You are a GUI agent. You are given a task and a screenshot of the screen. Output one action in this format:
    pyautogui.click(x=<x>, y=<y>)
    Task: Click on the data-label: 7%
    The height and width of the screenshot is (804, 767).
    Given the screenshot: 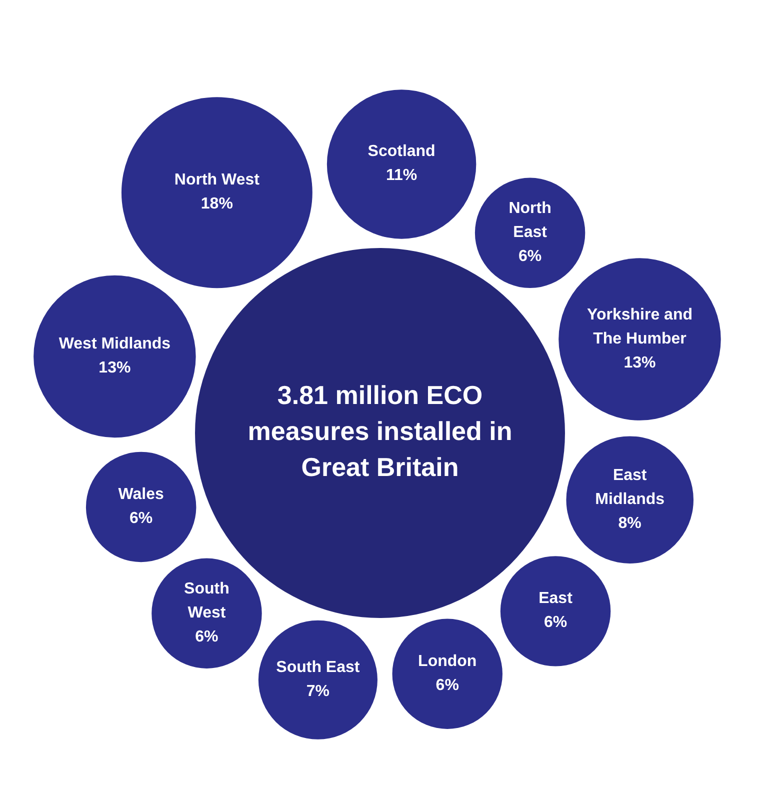 What is the action you would take?
    pyautogui.click(x=318, y=691)
    